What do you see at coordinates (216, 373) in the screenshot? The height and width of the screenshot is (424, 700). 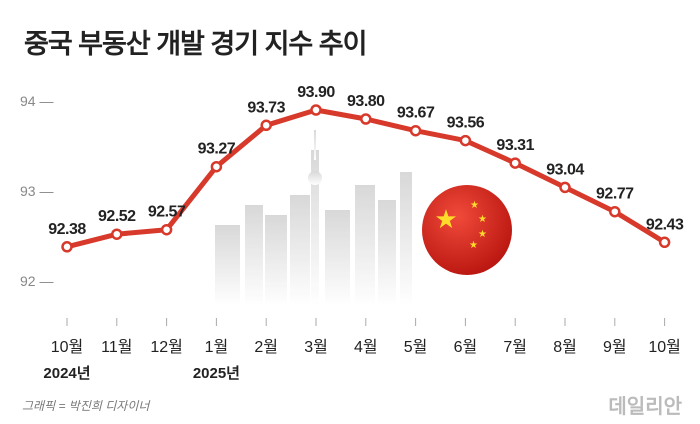 I see `year-label: 2025년` at bounding box center [216, 373].